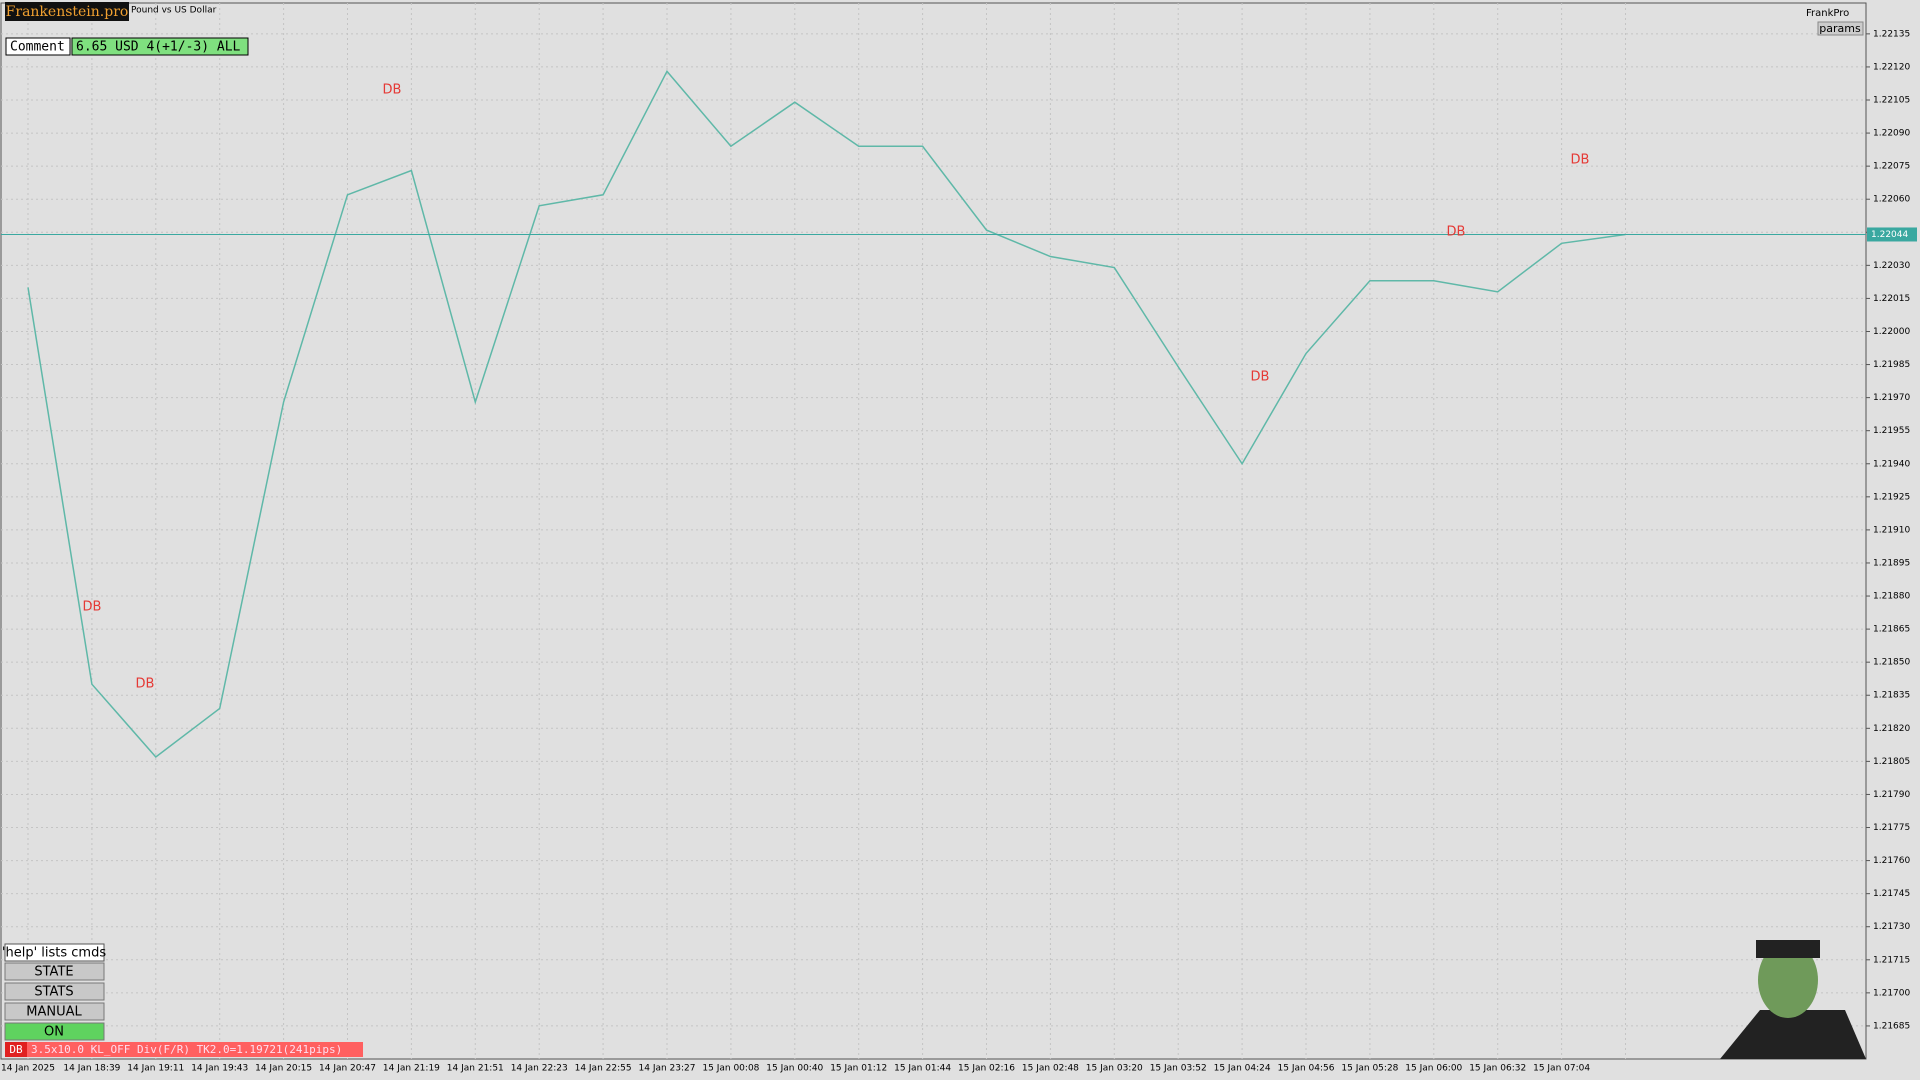 The image size is (1920, 1080). Describe the element at coordinates (667, 1069) in the screenshot. I see `x-tick-label: 14 Jan 23:27` at that location.